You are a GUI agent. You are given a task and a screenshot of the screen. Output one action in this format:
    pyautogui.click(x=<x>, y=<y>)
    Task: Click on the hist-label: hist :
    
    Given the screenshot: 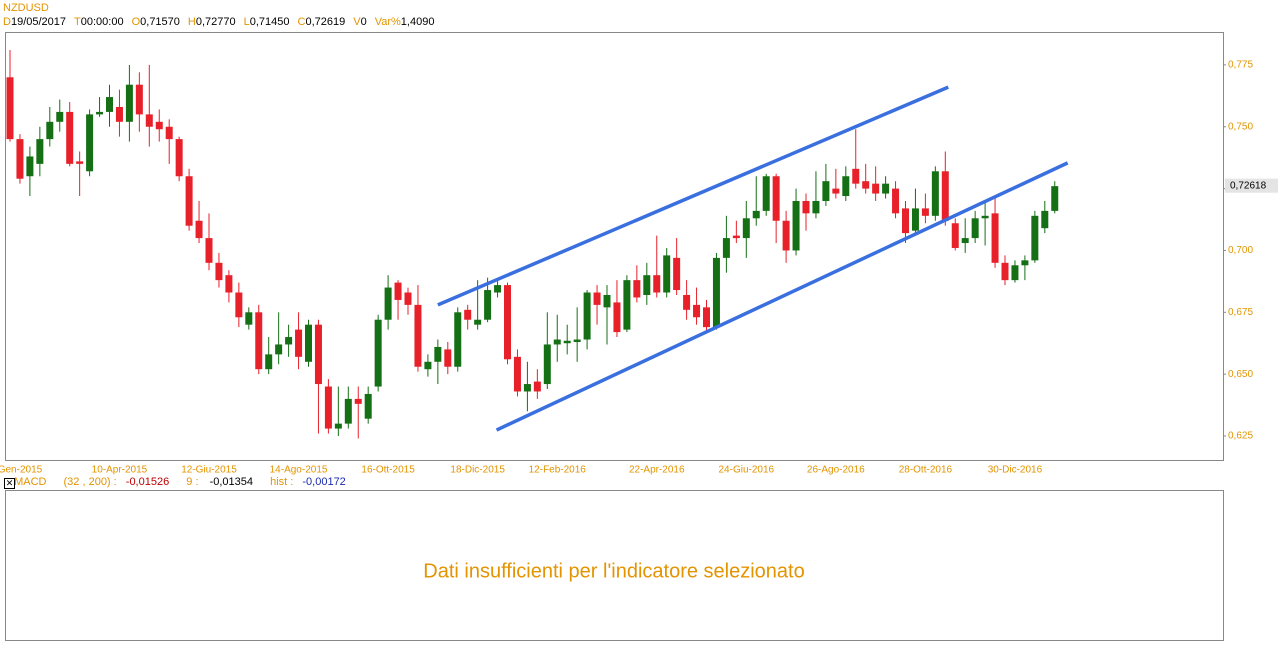 What is the action you would take?
    pyautogui.click(x=282, y=482)
    